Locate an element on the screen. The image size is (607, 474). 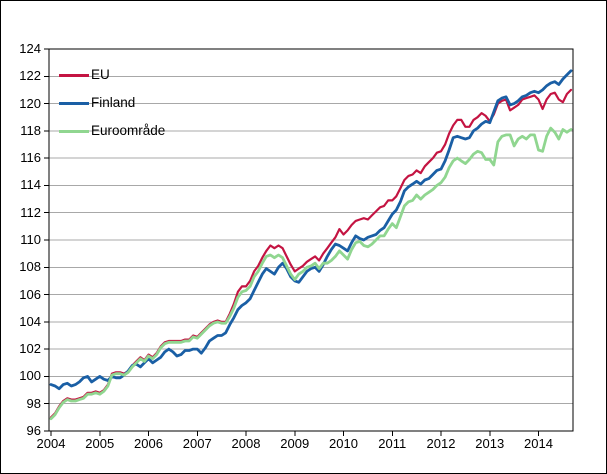
x-tick-label: 2010 is located at coordinates (343, 443).